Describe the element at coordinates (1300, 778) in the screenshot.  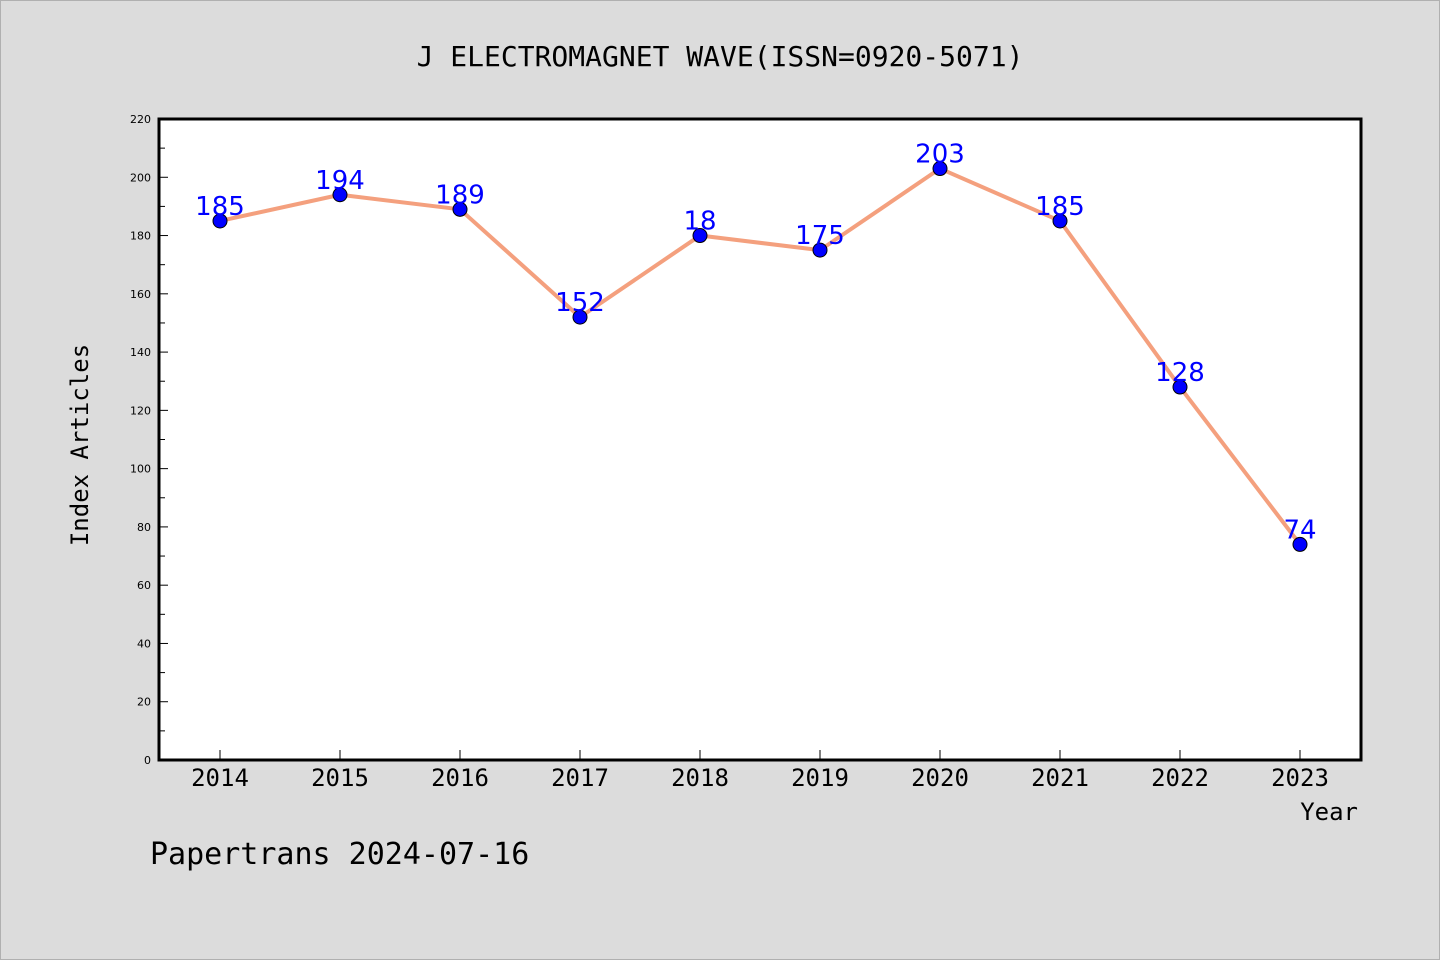
I see `x-tick-label: 2023` at that location.